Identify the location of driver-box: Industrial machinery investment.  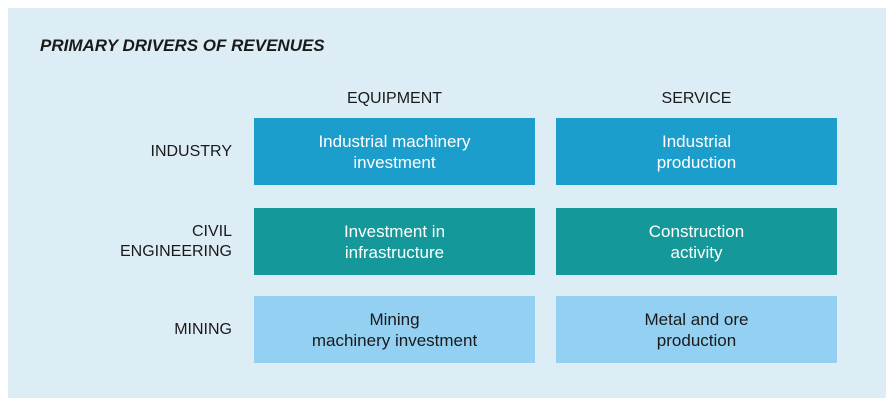
(394, 151).